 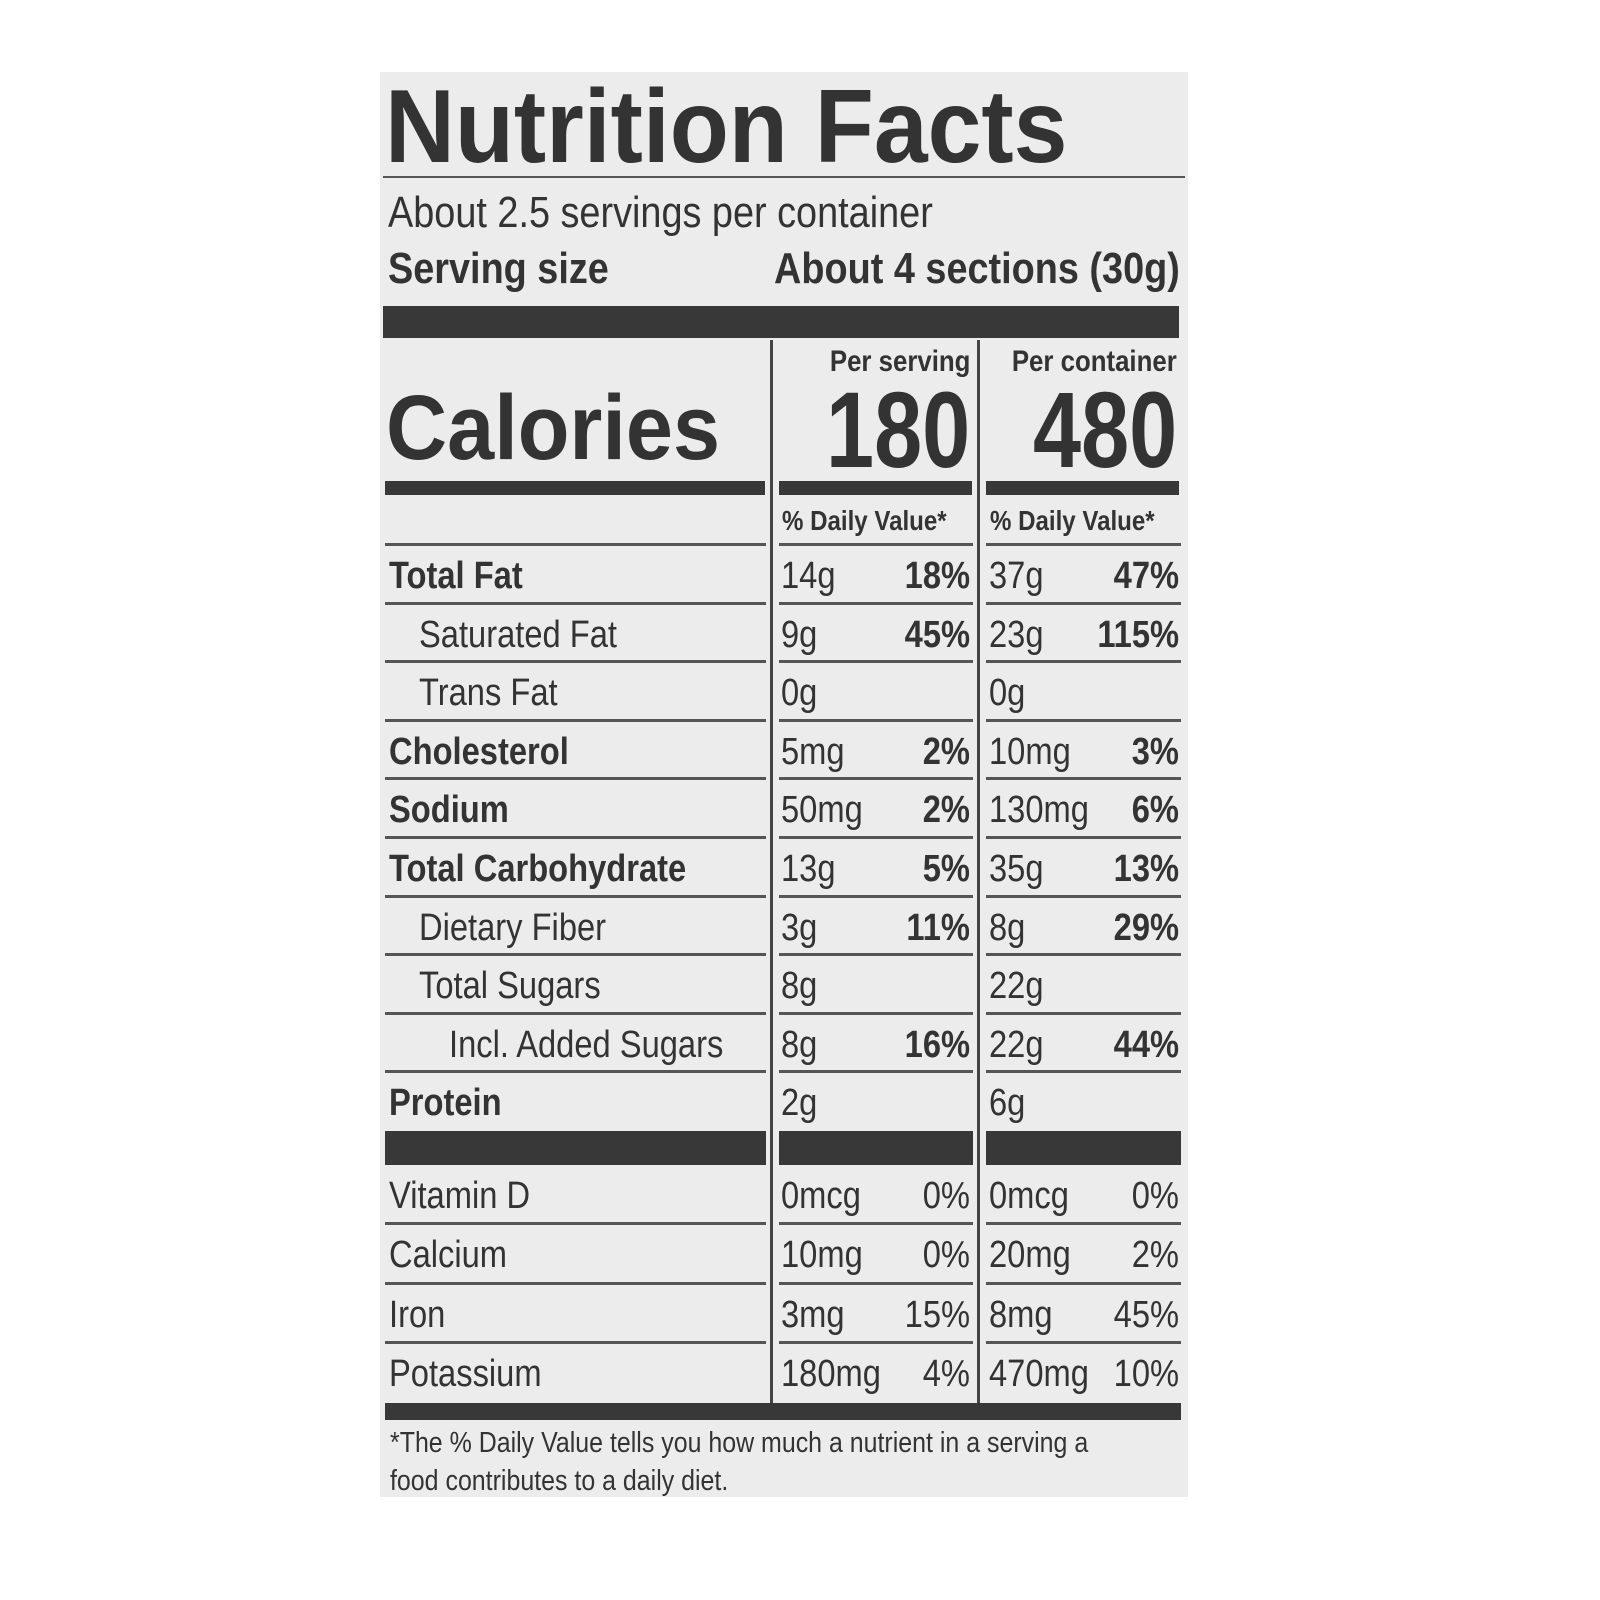 I want to click on container-amount: 8mg, so click(x=1026, y=1315).